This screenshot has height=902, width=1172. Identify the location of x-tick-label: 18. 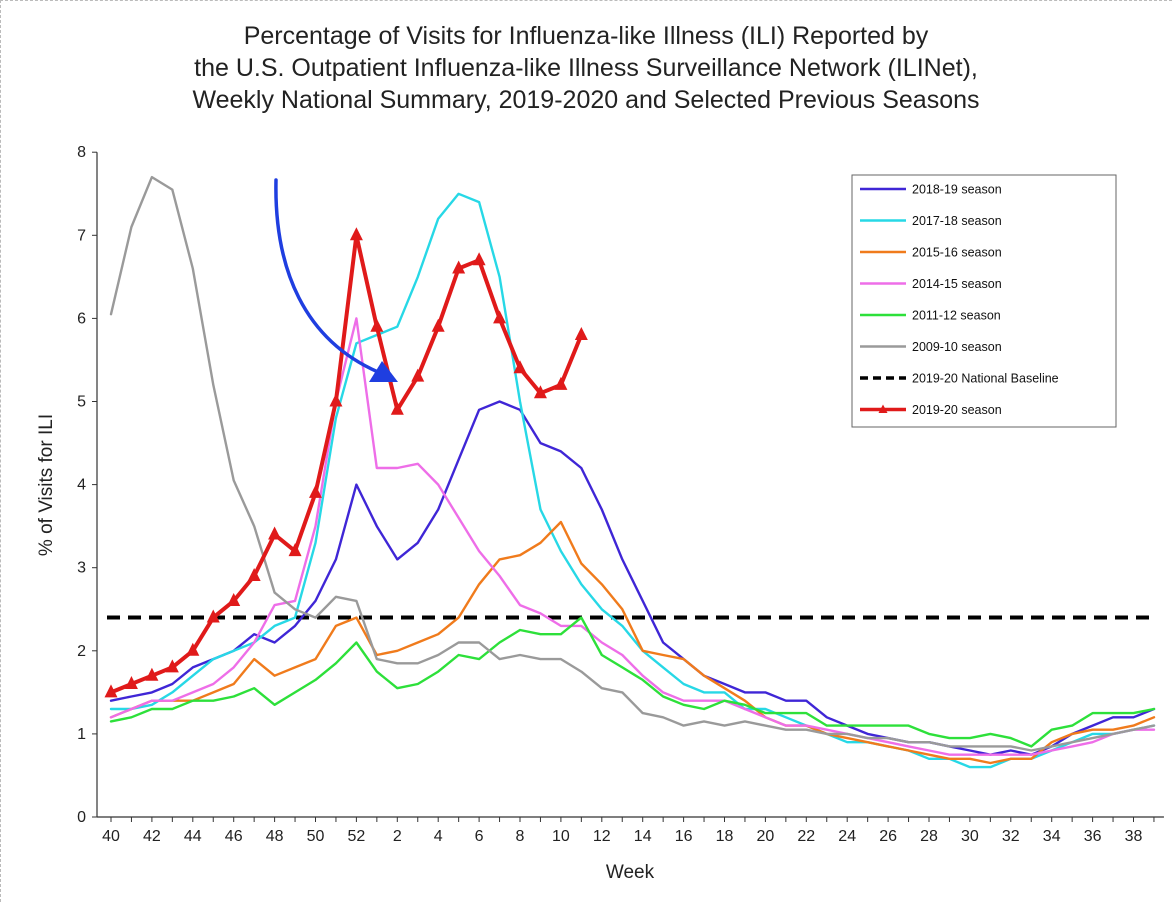
(725, 836).